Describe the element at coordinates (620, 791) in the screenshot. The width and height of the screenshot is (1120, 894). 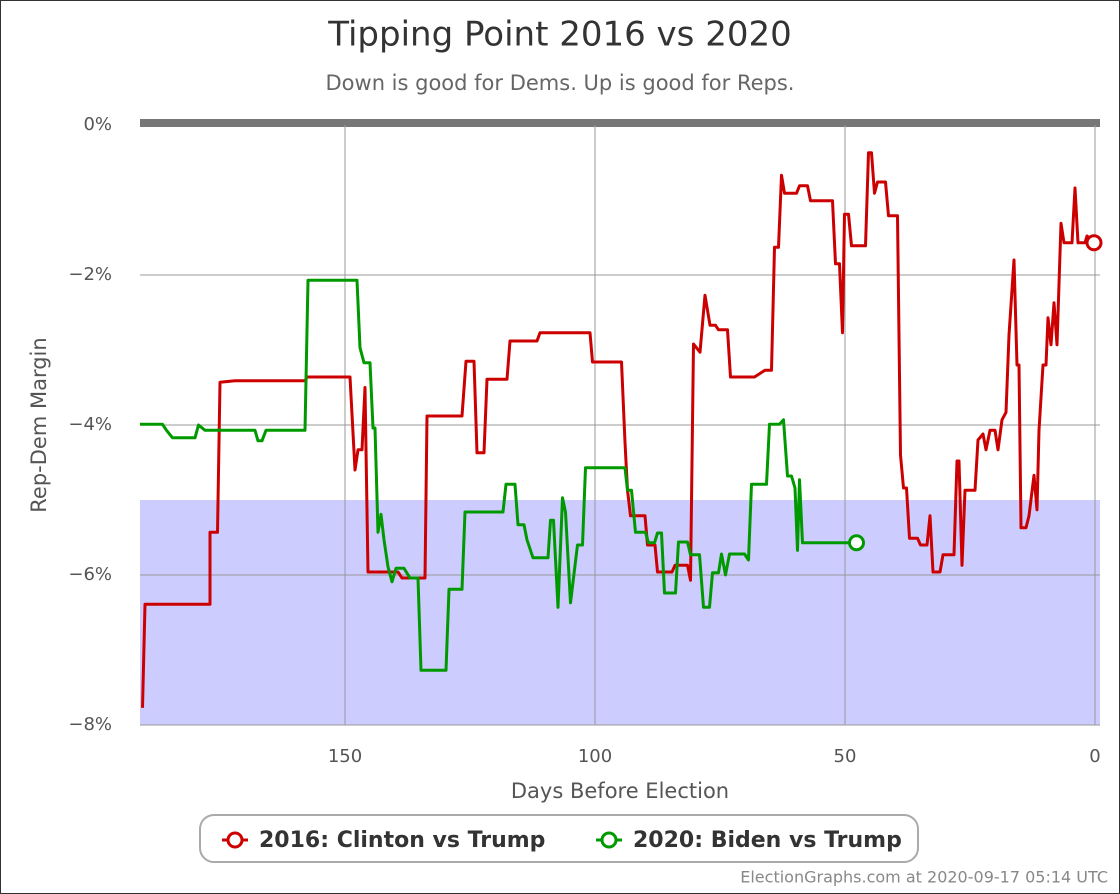
I see `x-axis-label: Days Before Election` at that location.